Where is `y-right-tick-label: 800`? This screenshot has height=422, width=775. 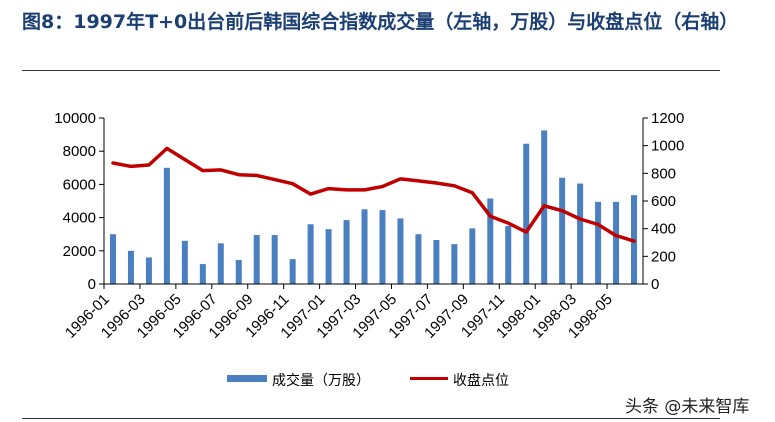 y-right-tick-label: 800 is located at coordinates (663, 173).